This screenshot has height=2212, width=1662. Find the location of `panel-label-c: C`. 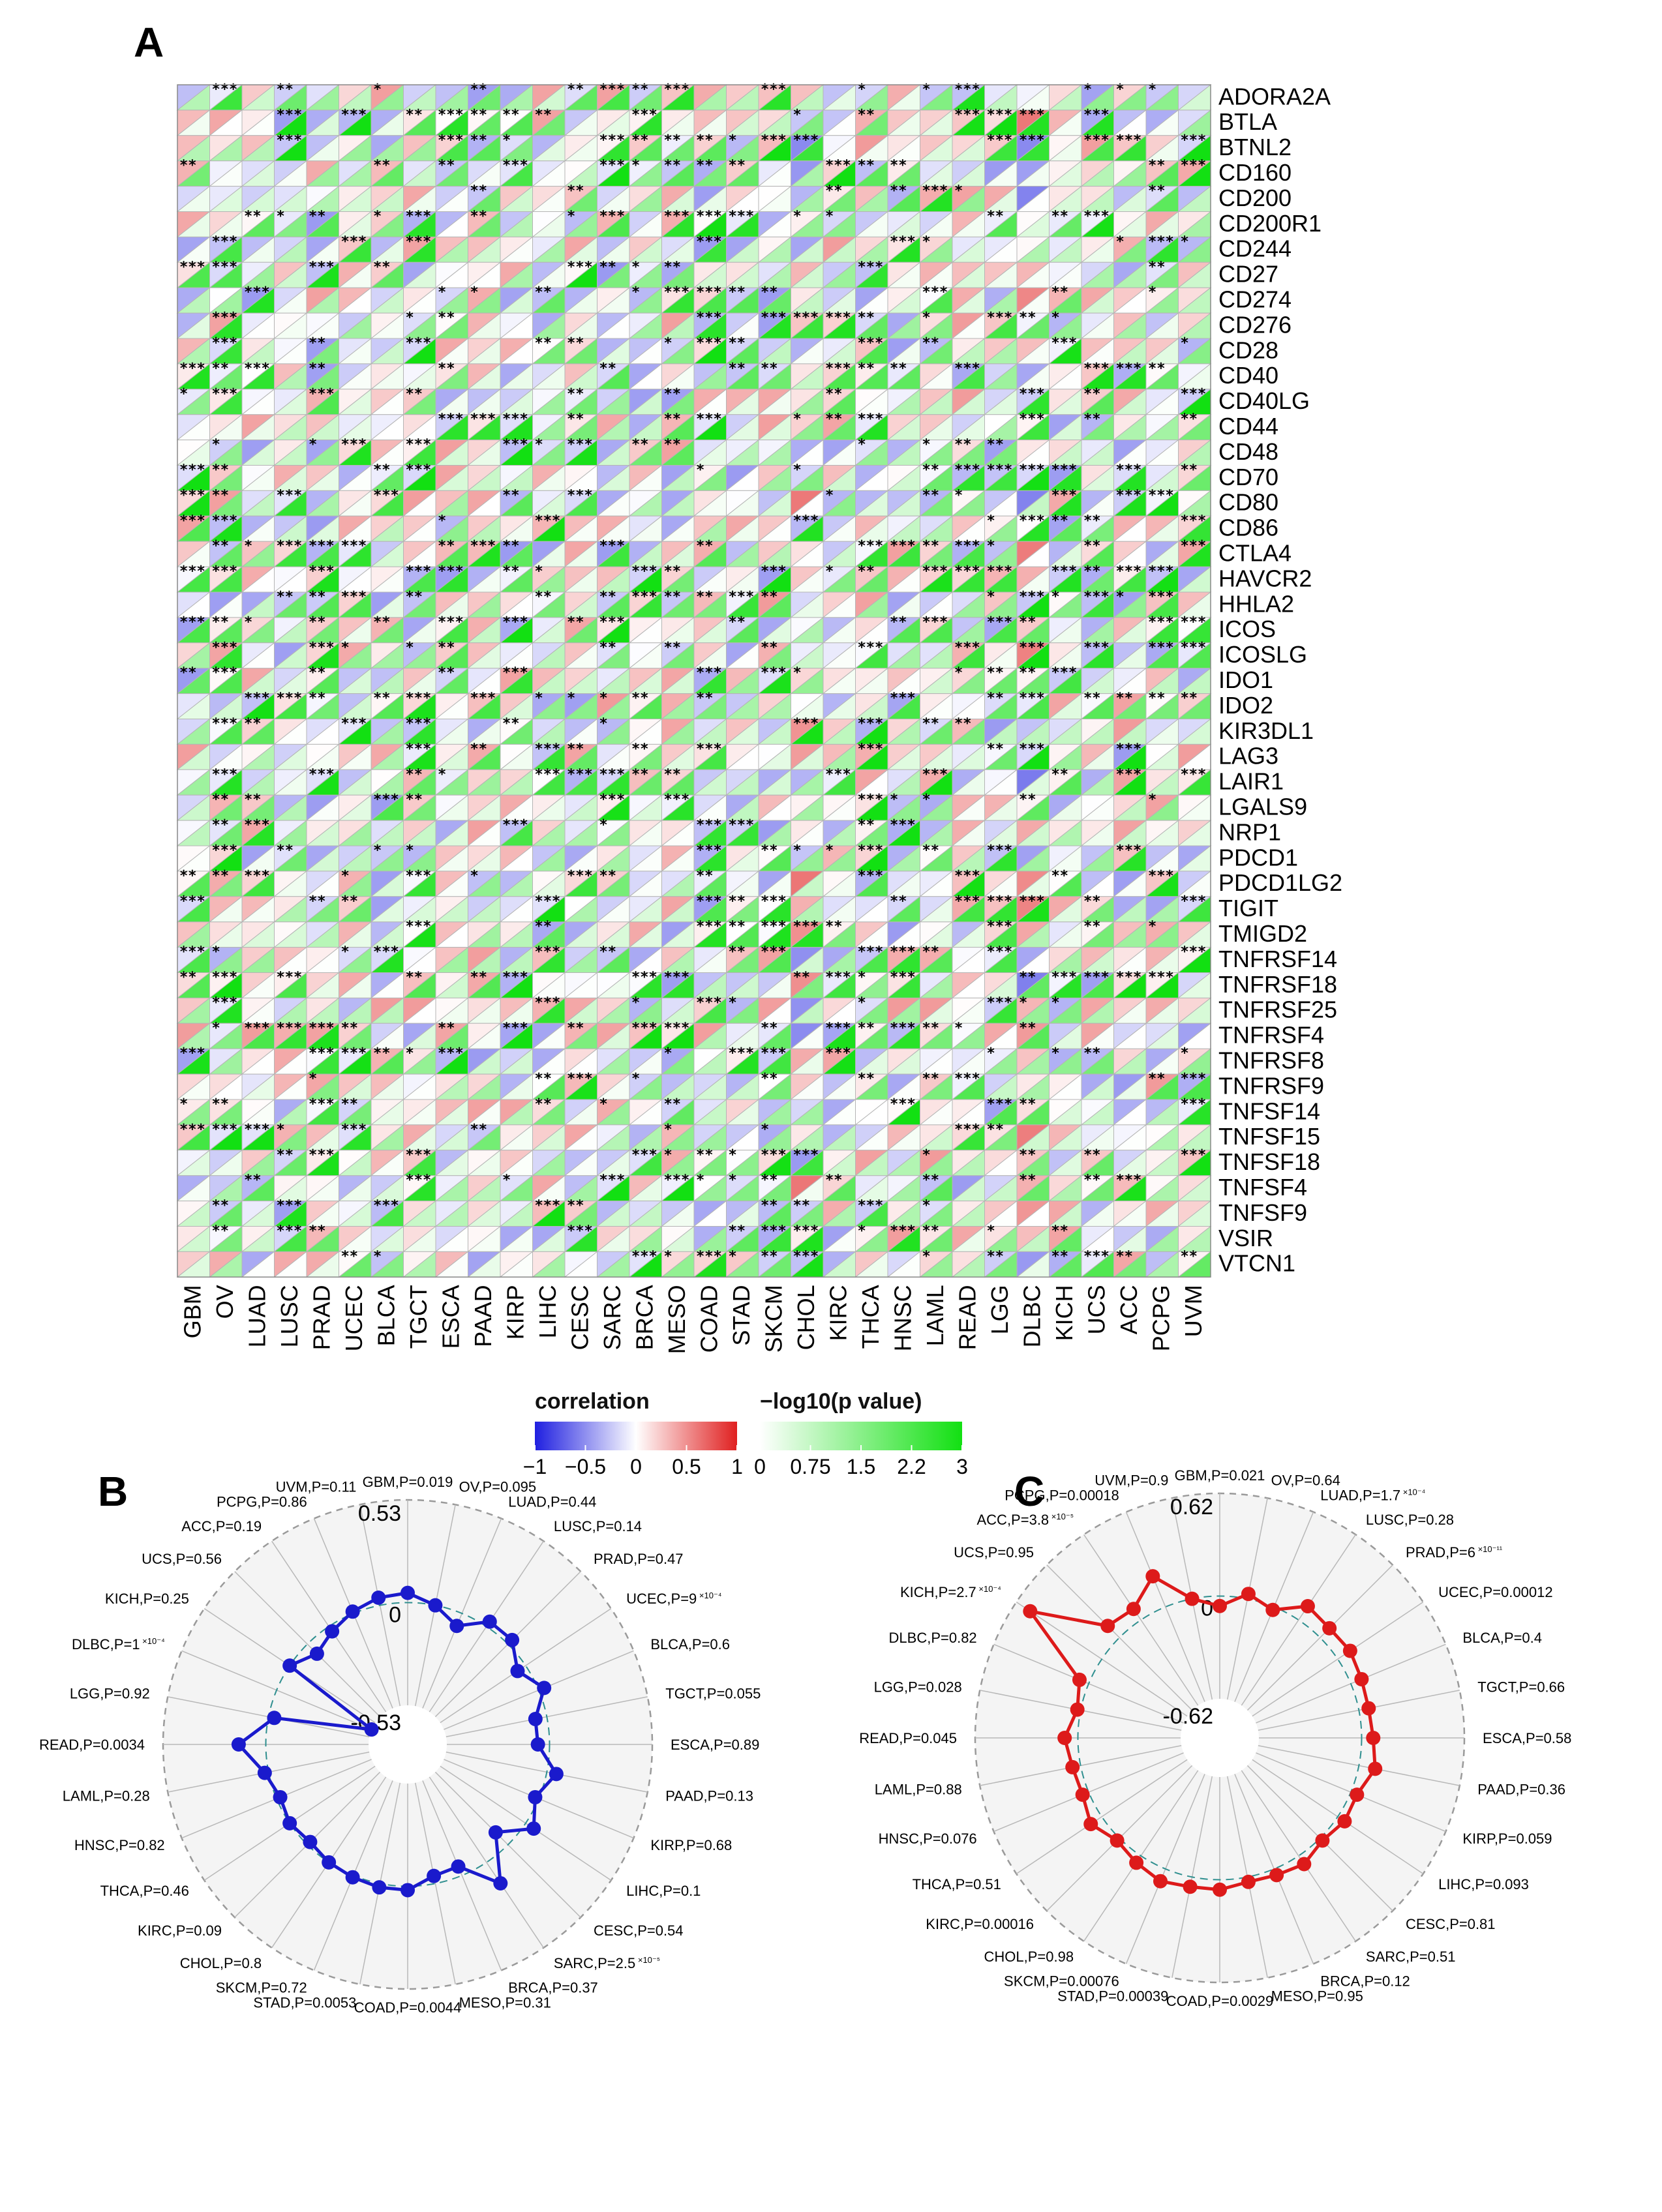

panel-label-c: C is located at coordinates (1029, 1492).